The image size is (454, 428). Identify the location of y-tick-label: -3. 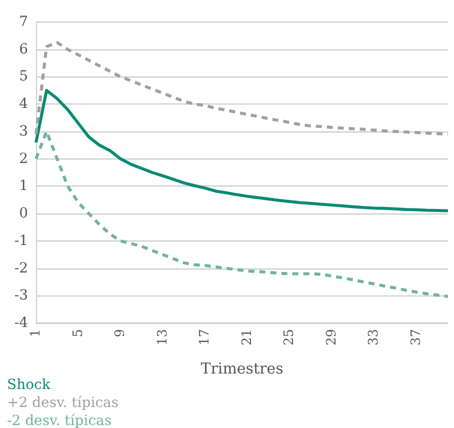
(21, 296).